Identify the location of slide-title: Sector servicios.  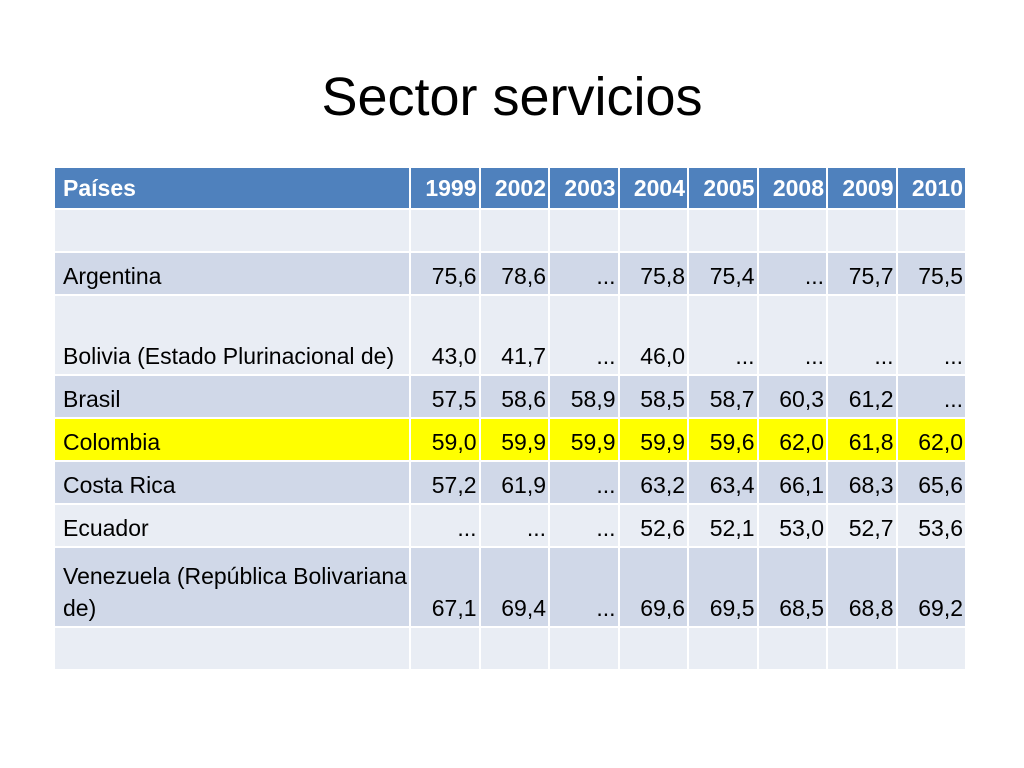
(512, 97).